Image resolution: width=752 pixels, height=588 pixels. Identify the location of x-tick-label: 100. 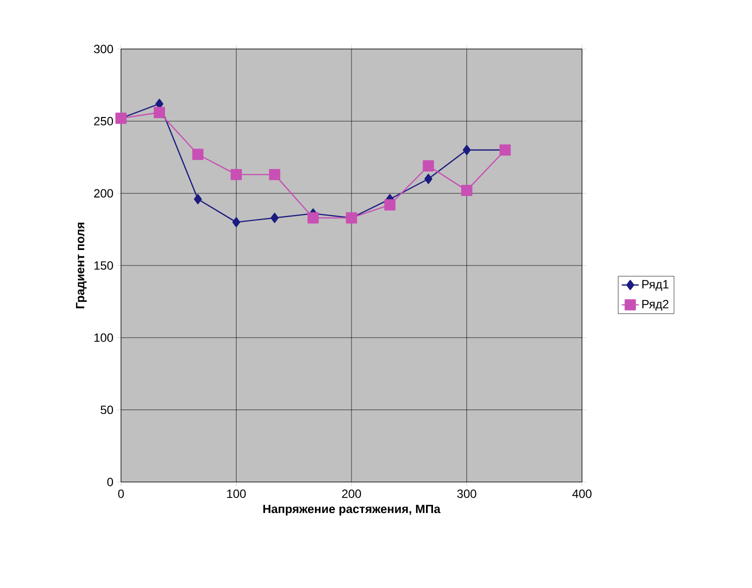
(236, 494).